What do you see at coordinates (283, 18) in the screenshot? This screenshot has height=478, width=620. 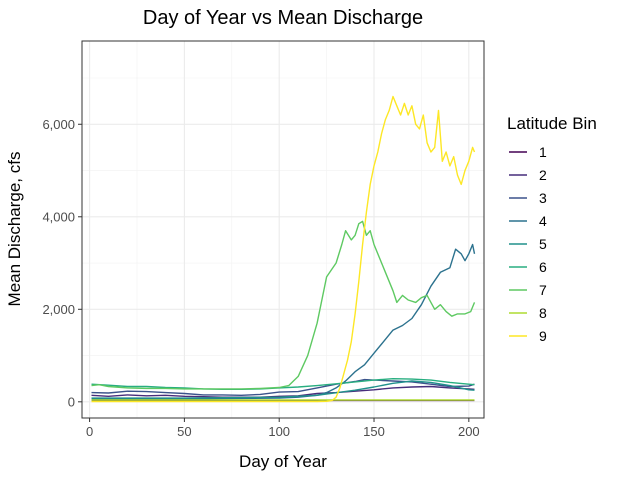 I see `chart-title: Day of Year vs Mean Discharge` at bounding box center [283, 18].